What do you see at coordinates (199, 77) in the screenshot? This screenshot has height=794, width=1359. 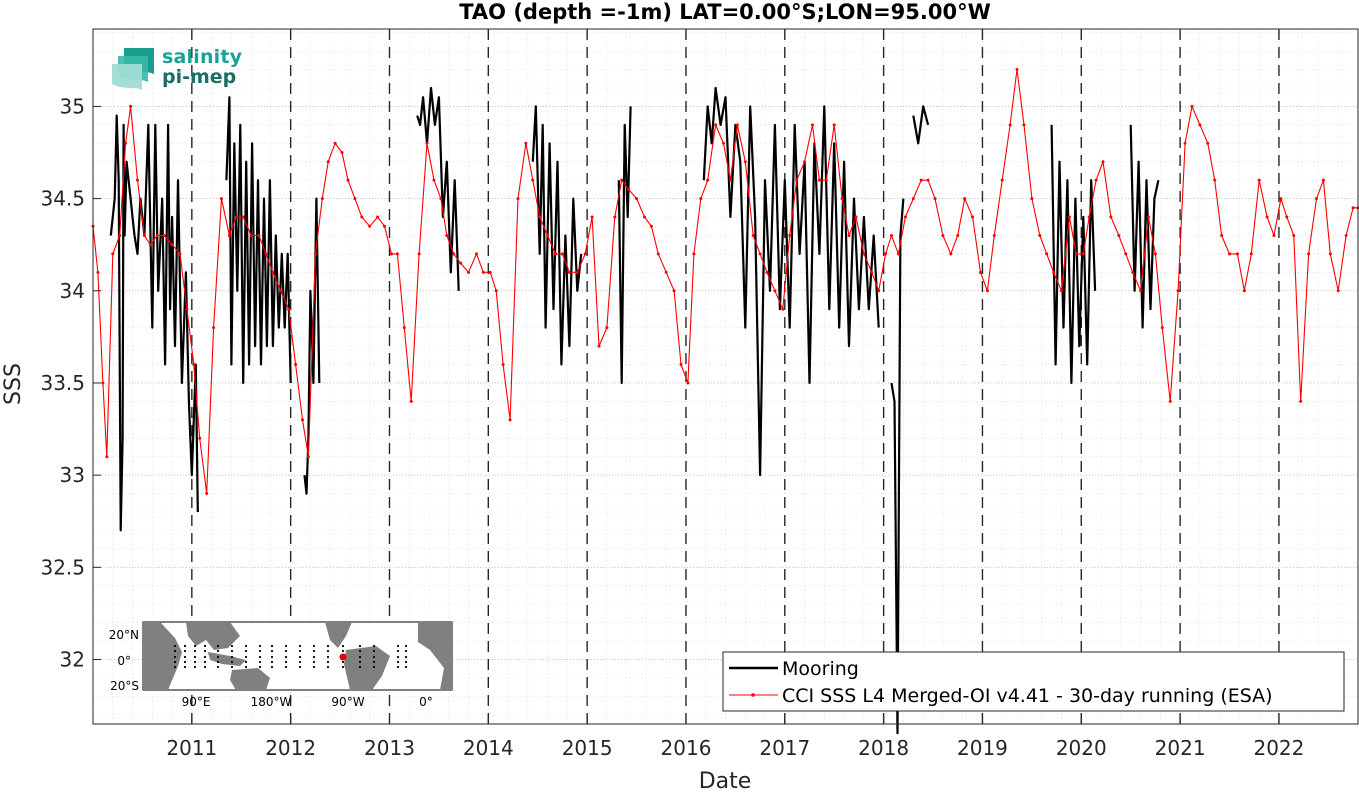 I see `logo-text-pimep: pi-mep` at bounding box center [199, 77].